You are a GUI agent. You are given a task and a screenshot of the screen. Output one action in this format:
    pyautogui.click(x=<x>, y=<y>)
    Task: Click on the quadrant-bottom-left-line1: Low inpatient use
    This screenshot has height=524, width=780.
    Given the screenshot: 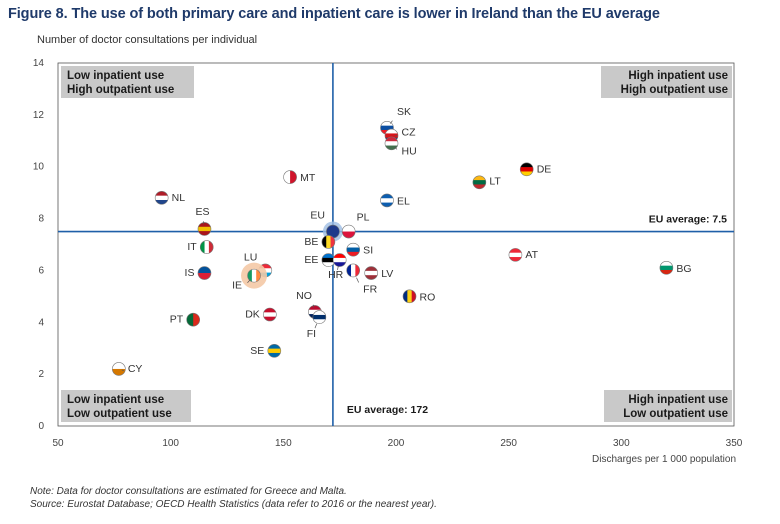 What is the action you would take?
    pyautogui.click(x=115, y=400)
    